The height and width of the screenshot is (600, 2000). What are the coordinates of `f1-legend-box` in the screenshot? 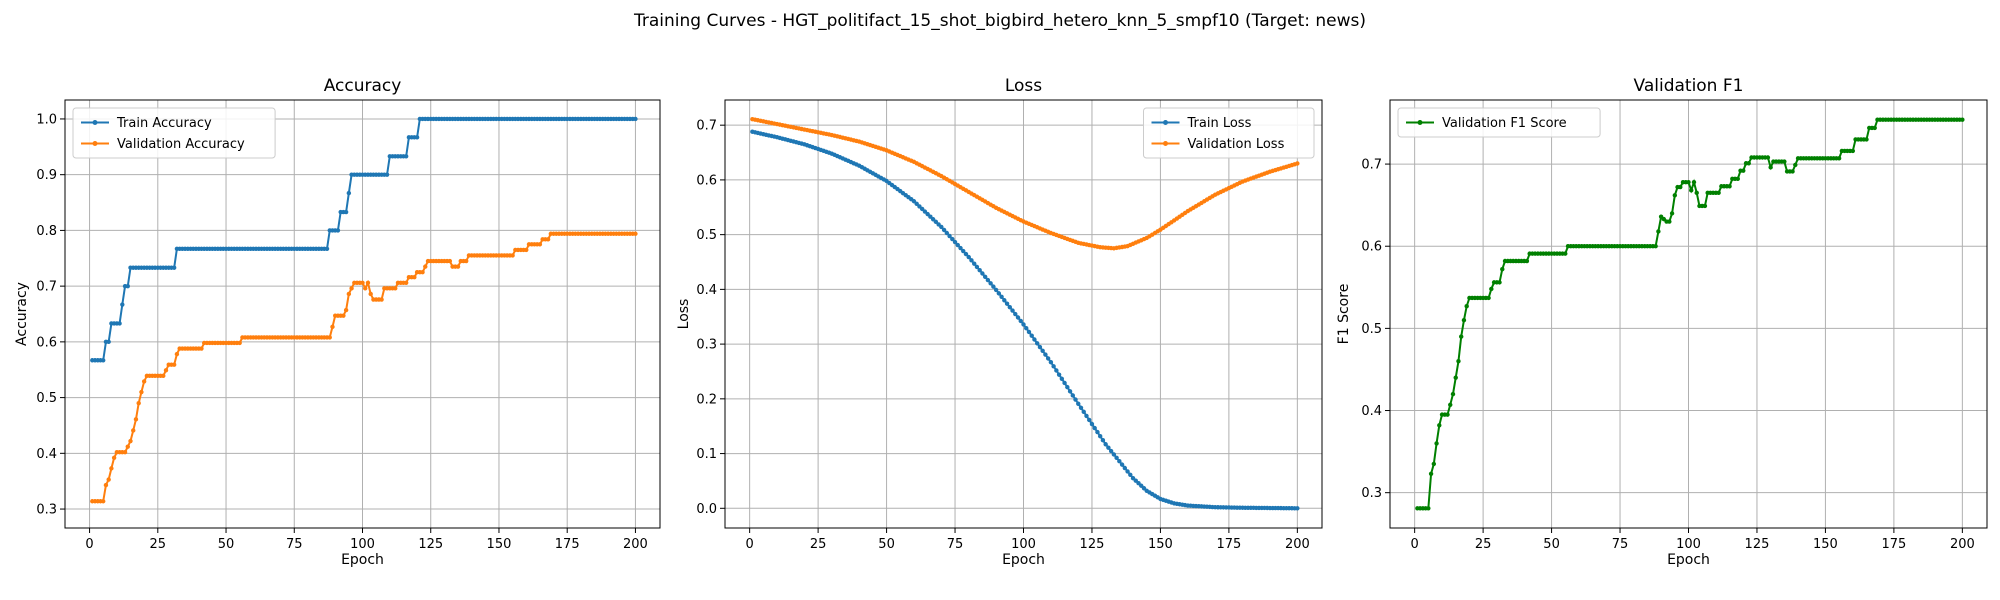 It's located at (1499, 122).